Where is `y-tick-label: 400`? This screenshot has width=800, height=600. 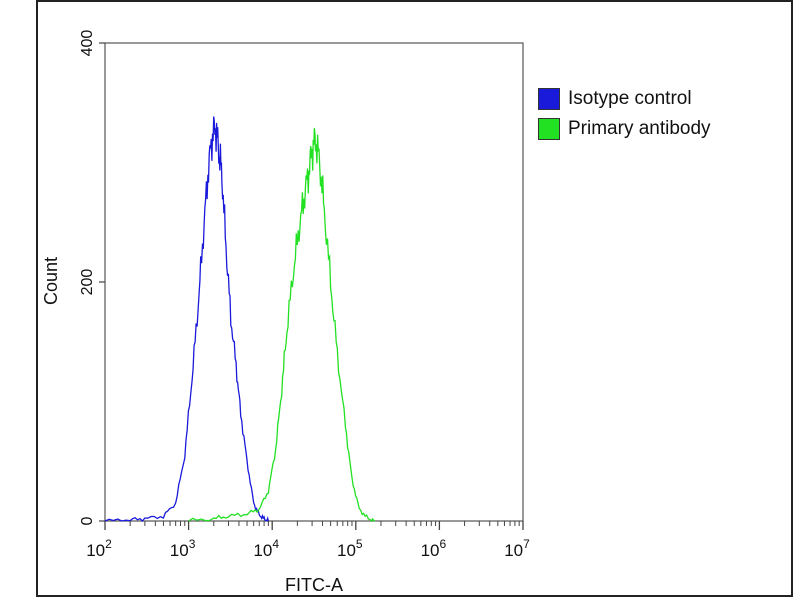
y-tick-label: 400 is located at coordinates (87, 43).